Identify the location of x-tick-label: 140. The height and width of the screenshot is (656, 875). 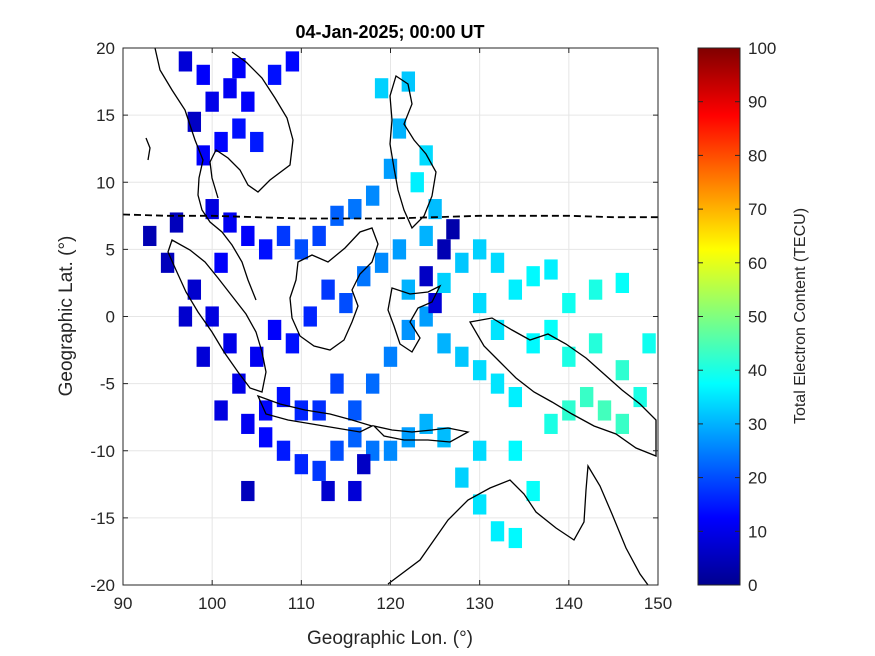
(569, 603).